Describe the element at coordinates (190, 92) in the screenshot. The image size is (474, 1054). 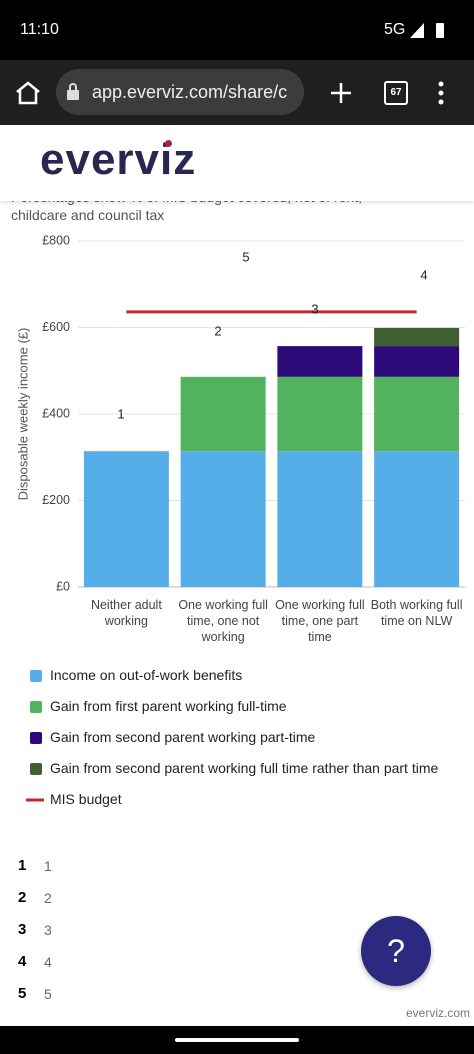
I see `url: app.everviz.com/share/c` at that location.